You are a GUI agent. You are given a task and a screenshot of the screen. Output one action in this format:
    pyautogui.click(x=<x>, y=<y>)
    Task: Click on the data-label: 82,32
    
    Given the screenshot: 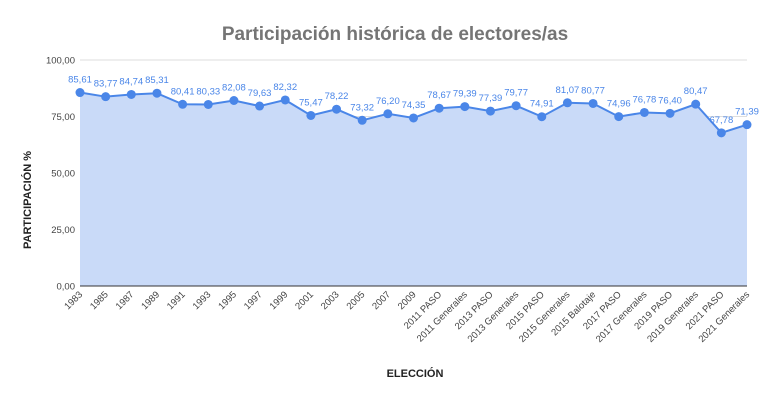 What is the action you would take?
    pyautogui.click(x=285, y=87)
    